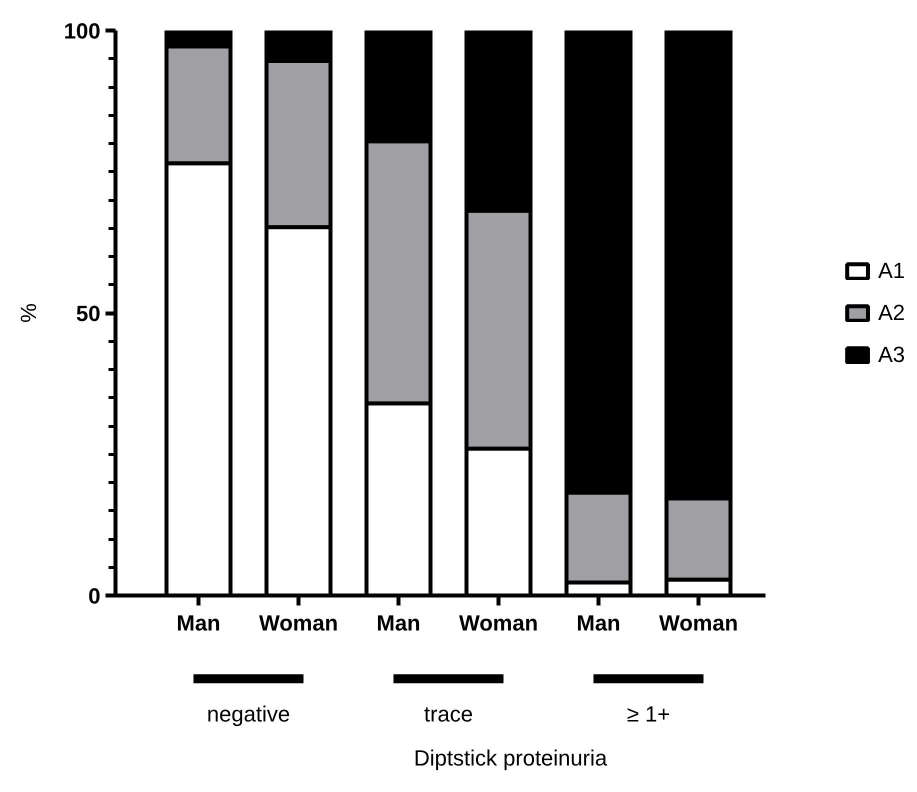  I want to click on text: negative, so click(248, 713).